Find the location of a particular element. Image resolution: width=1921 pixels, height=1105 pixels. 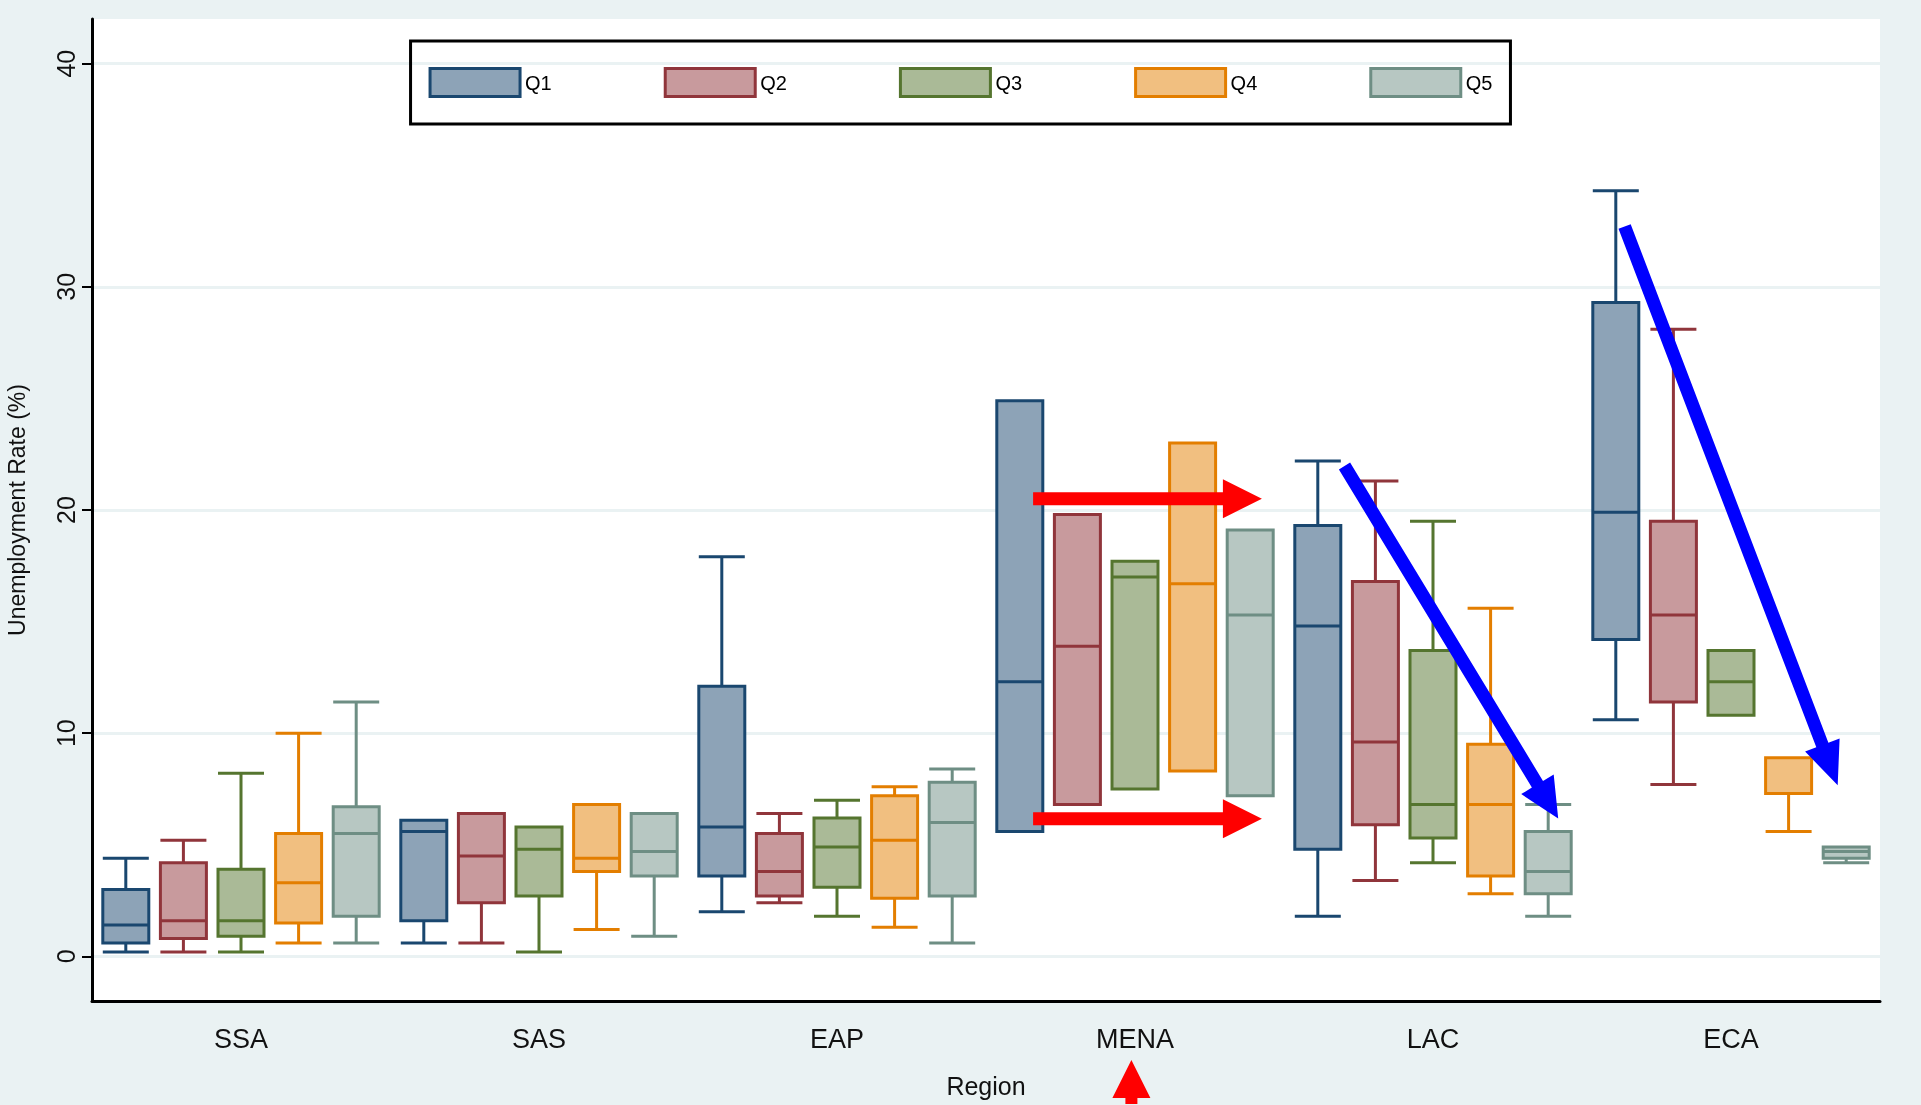

y-tick-label: 0 is located at coordinates (65, 956).